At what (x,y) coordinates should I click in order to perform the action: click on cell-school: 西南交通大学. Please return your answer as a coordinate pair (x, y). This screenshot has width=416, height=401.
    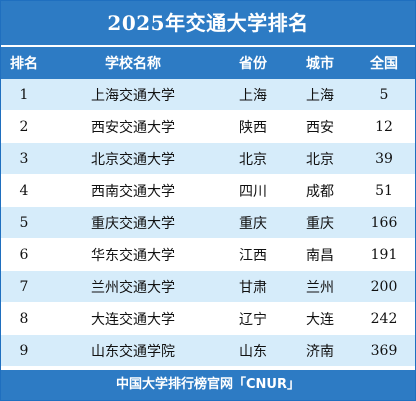
    Looking at the image, I should click on (133, 191).